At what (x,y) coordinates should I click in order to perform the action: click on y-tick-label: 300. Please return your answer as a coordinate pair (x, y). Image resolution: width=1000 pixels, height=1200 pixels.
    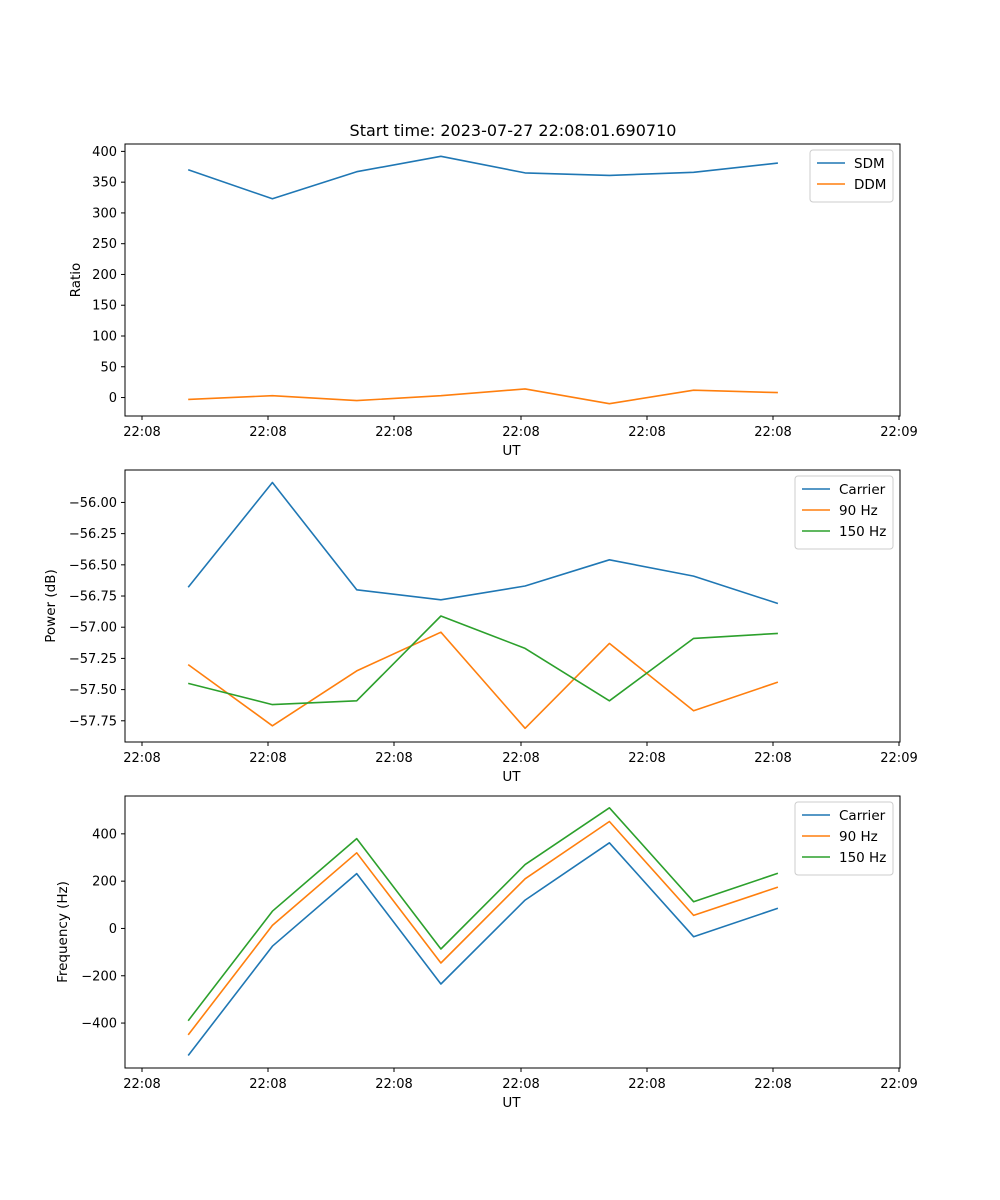
    Looking at the image, I should click on (104, 213).